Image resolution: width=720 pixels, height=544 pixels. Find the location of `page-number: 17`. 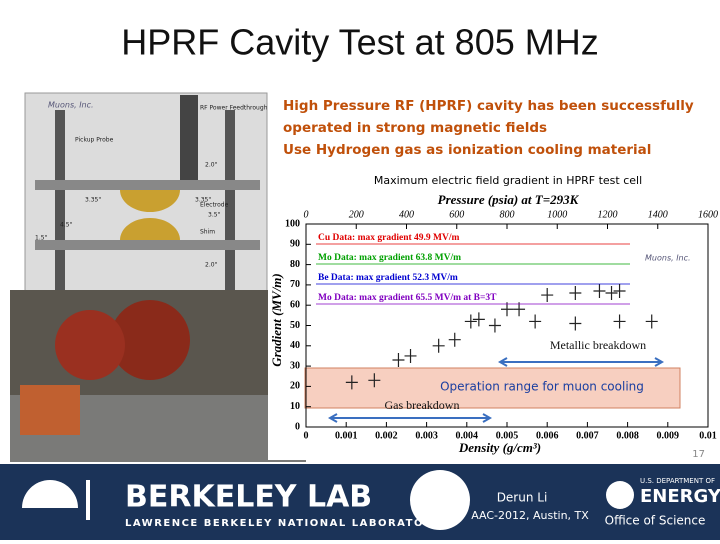

page-number: 17 is located at coordinates (698, 454).